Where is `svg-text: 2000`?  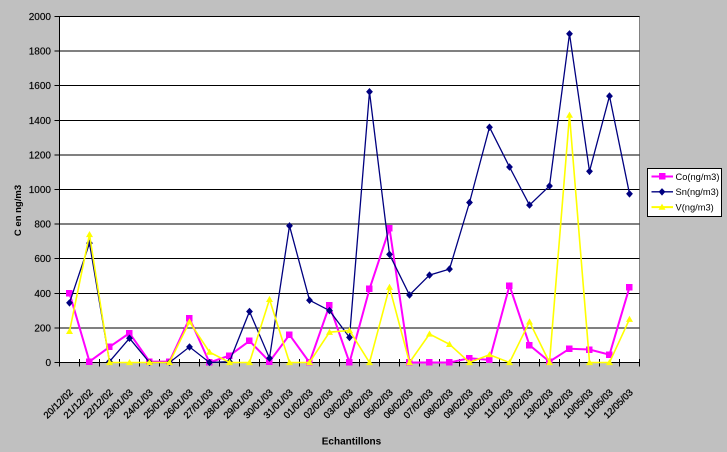 svg-text: 2000 is located at coordinates (40, 17).